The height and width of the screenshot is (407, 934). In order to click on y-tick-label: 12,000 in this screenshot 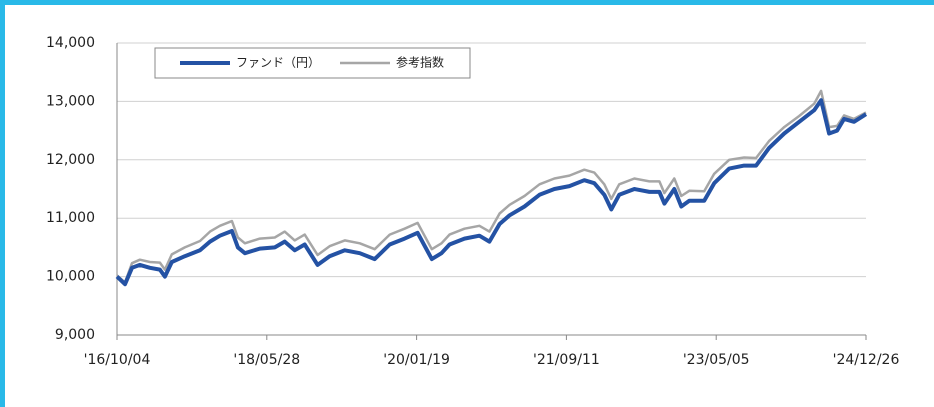, I will do `click(70, 160)`.